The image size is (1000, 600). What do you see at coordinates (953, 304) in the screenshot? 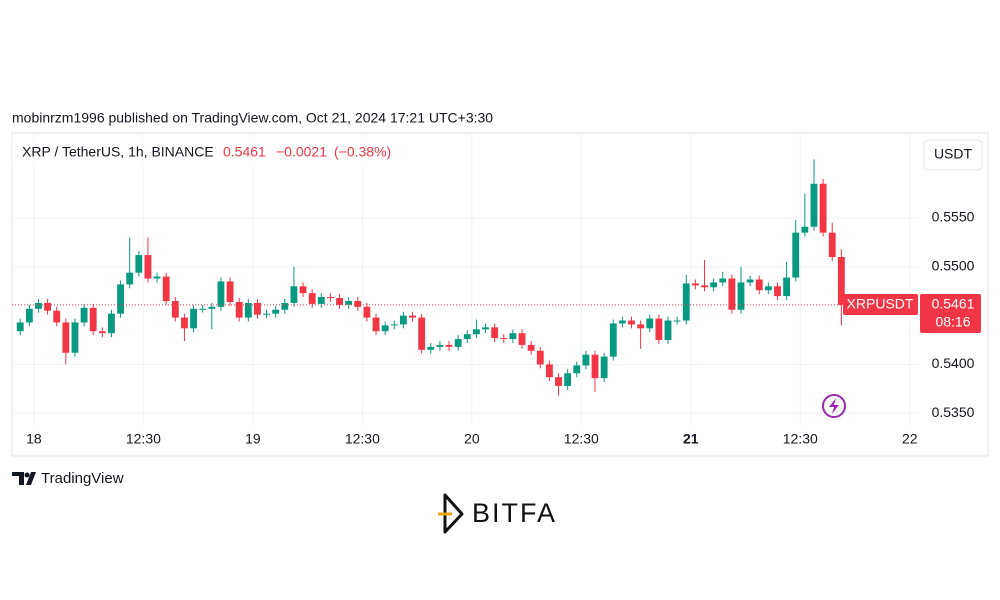
I see `price-label: 0.5461` at bounding box center [953, 304].